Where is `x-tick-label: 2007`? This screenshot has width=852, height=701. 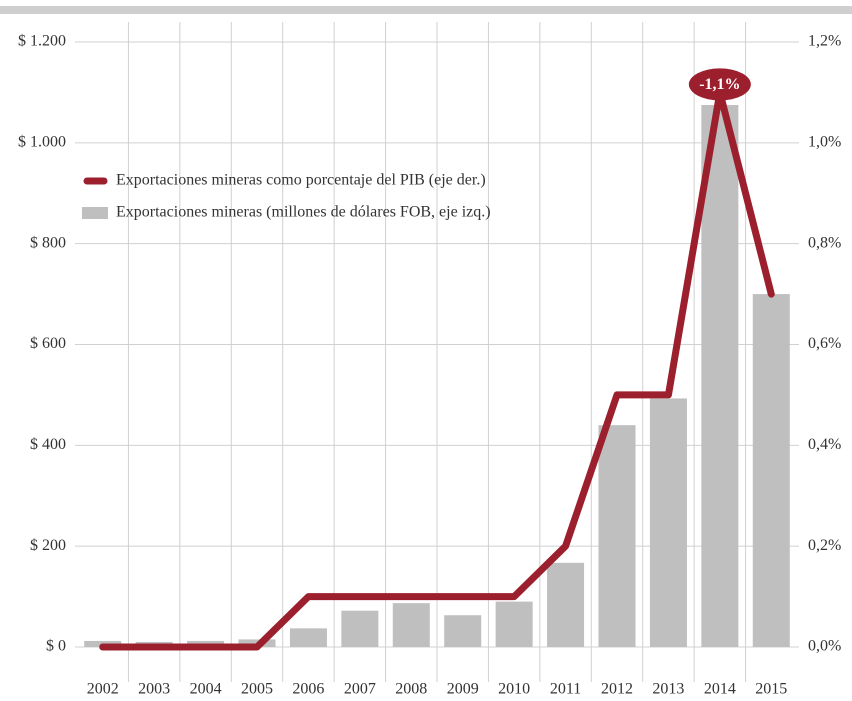
x-tick-label: 2007 is located at coordinates (360, 689).